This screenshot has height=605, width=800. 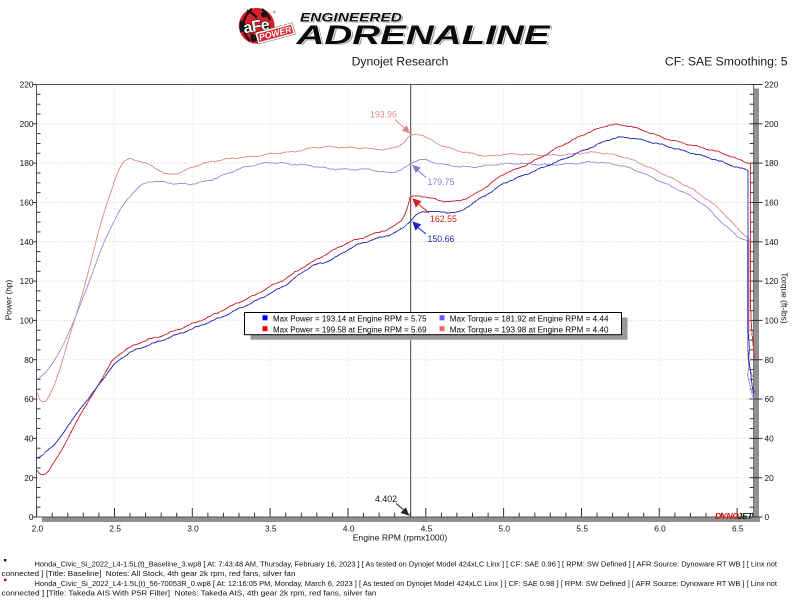 What do you see at coordinates (441, 239) in the screenshot?
I see `svg-text: 150.66` at bounding box center [441, 239].